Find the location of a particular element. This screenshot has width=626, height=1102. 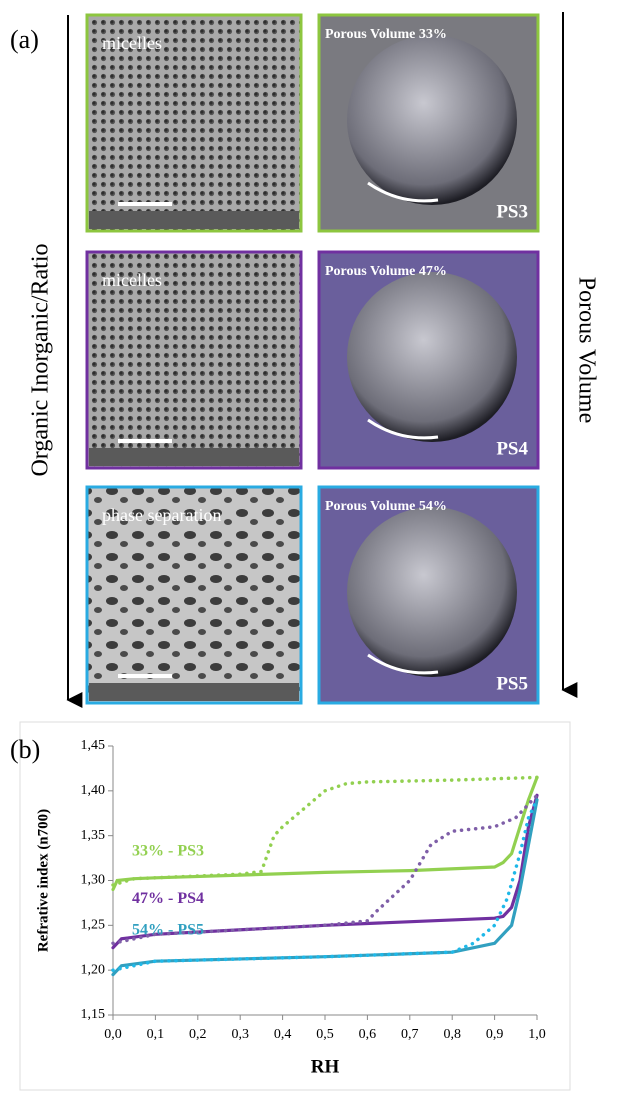

y-tick-label: 1,30 is located at coordinates (93, 880).